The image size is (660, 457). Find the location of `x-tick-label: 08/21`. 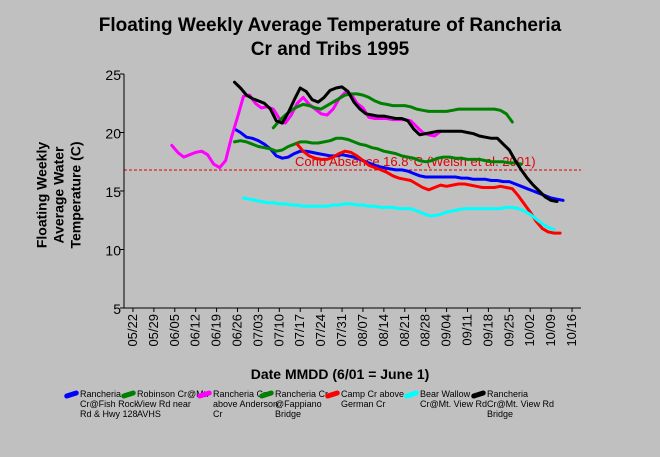

x-tick-label: 08/21 is located at coordinates (404, 330).